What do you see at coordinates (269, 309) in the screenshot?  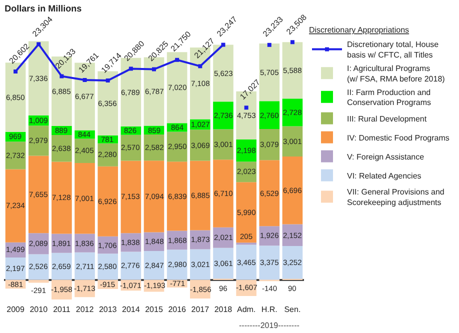 I see `x-tick-label: H.R.` at bounding box center [269, 309].